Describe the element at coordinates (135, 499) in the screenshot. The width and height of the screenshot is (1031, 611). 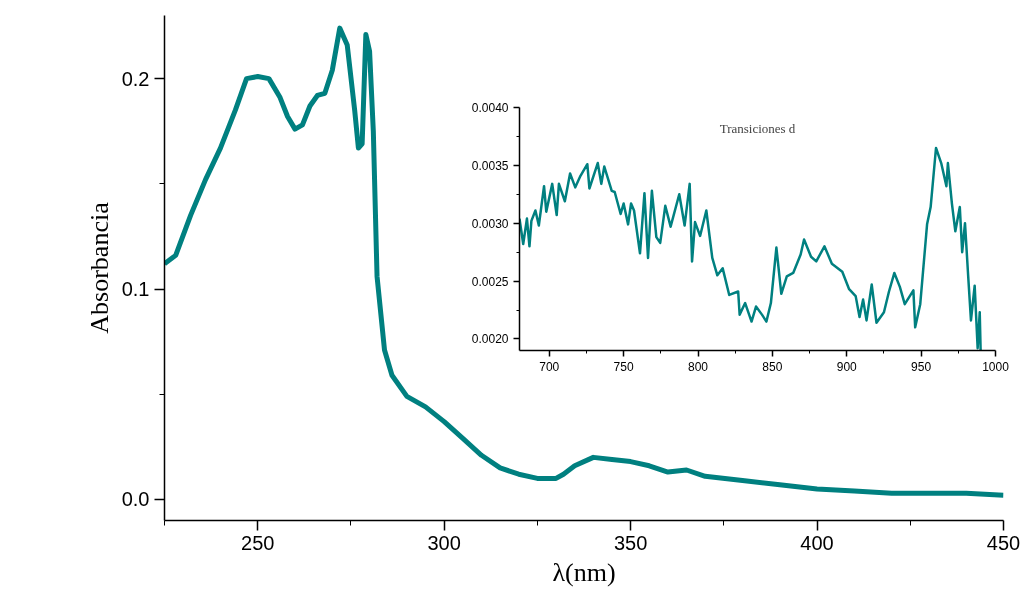
I see `y-tick-label: 0.0` at that location.